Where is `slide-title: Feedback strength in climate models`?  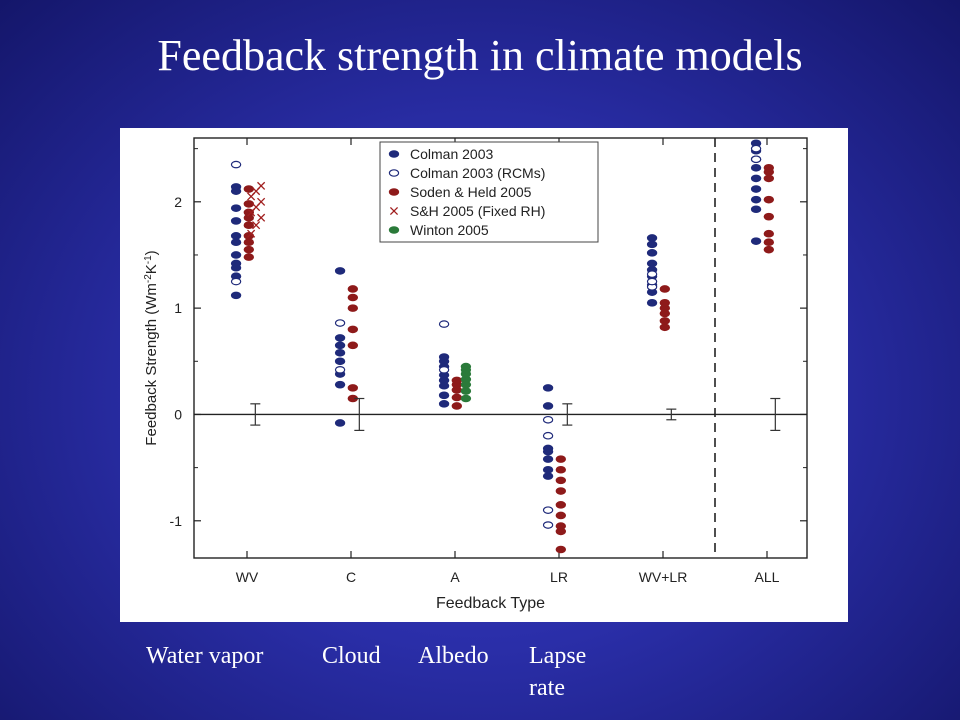
slide-title: Feedback strength in climate models is located at coordinates (480, 55).